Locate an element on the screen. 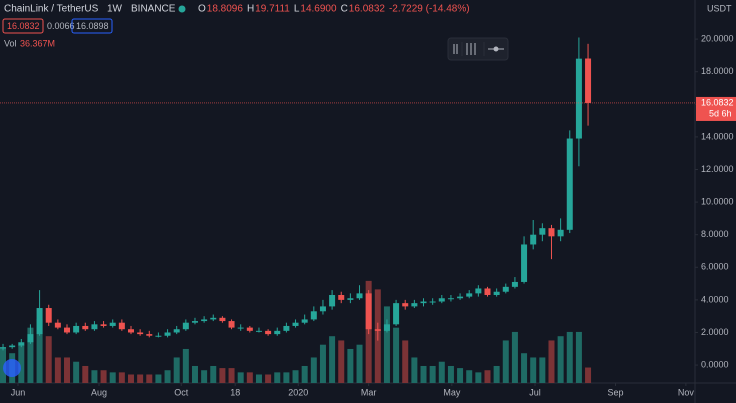 The width and height of the screenshot is (736, 403). badge-box is located at coordinates (92, 26).